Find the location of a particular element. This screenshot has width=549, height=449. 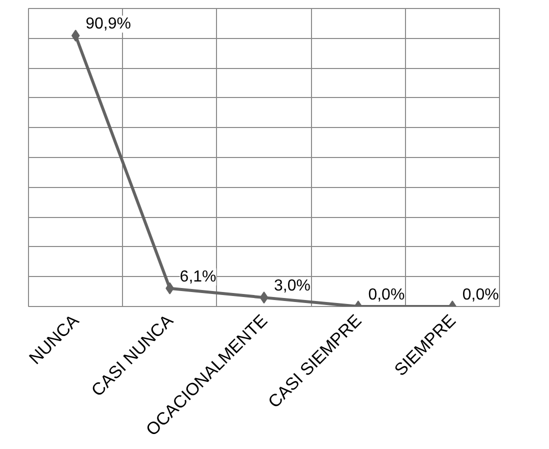

data-label: 3,0% is located at coordinates (292, 286).